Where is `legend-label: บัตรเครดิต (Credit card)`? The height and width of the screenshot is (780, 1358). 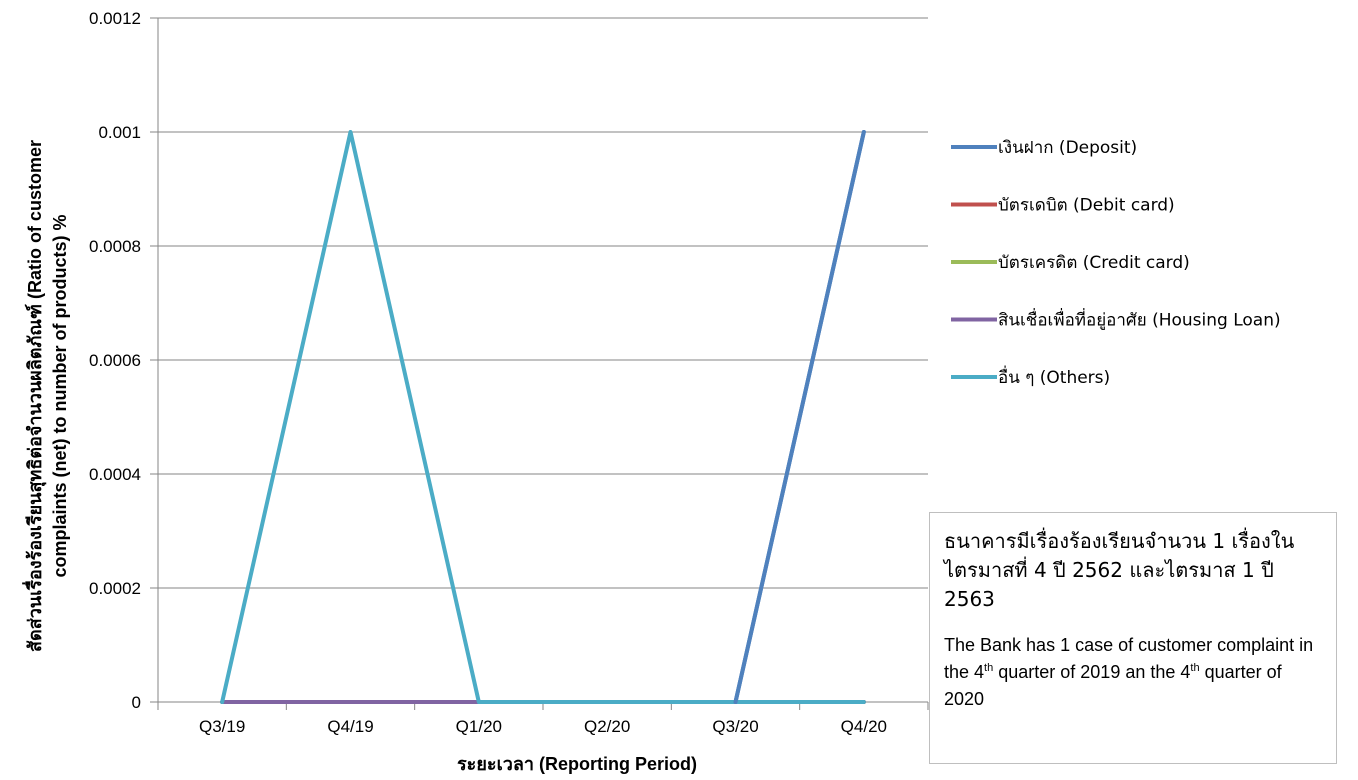 legend-label: บัตรเครดิต (Credit card) is located at coordinates (1094, 263).